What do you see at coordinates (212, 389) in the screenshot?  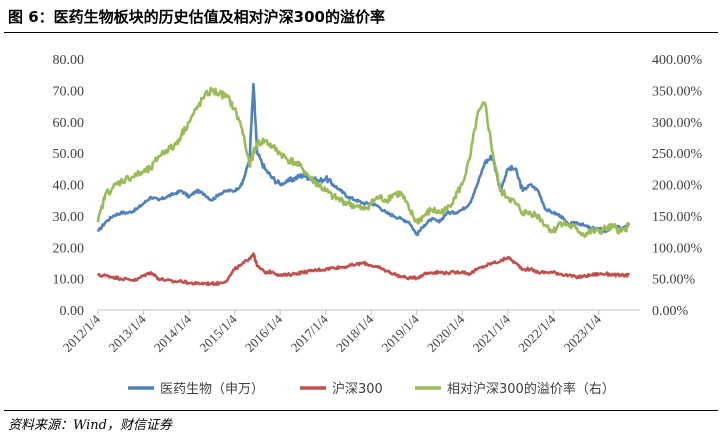 I see `legend-label: 医药生物（申万）` at bounding box center [212, 389].